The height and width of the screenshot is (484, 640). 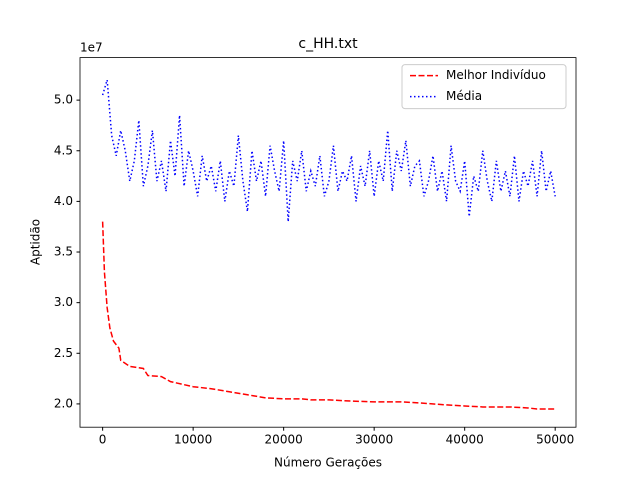 What do you see at coordinates (103, 440) in the screenshot?
I see `x-tick-label: 0` at bounding box center [103, 440].